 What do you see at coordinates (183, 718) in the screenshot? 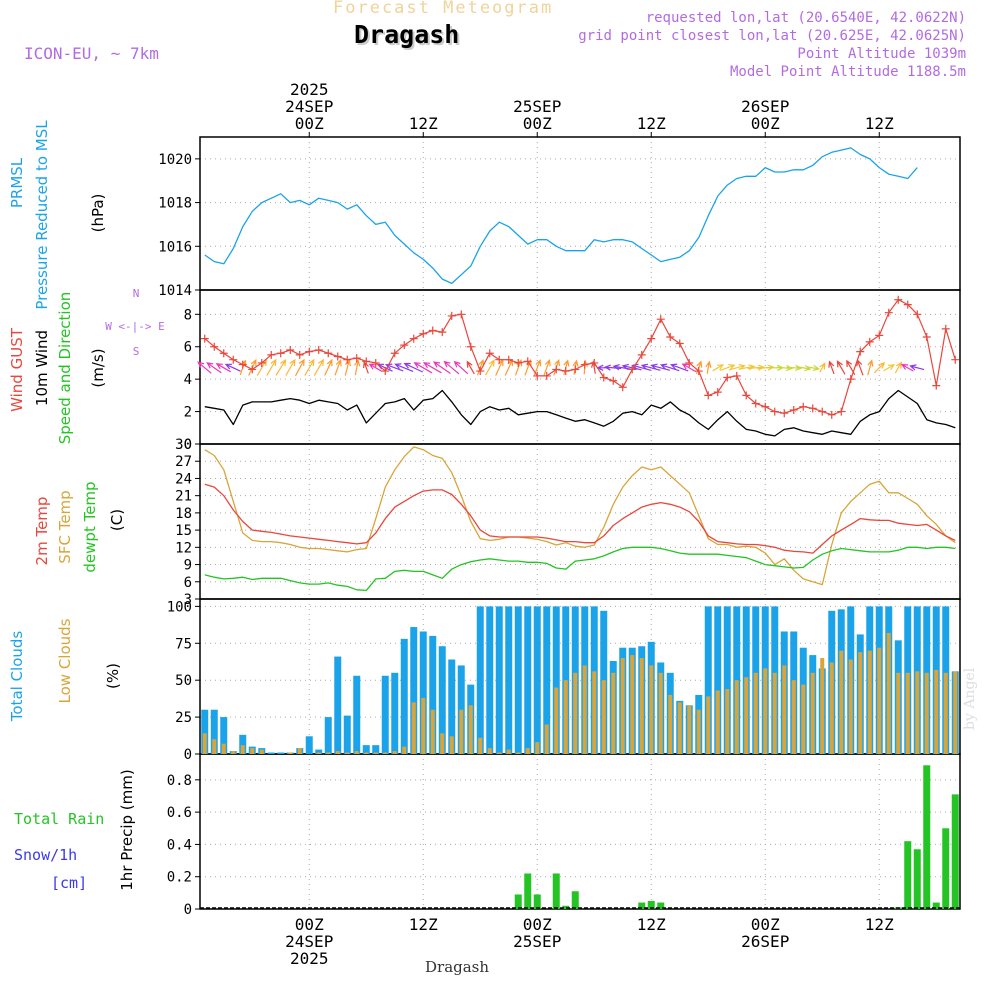
I see `clouds-ytick-label: 25` at bounding box center [183, 718].